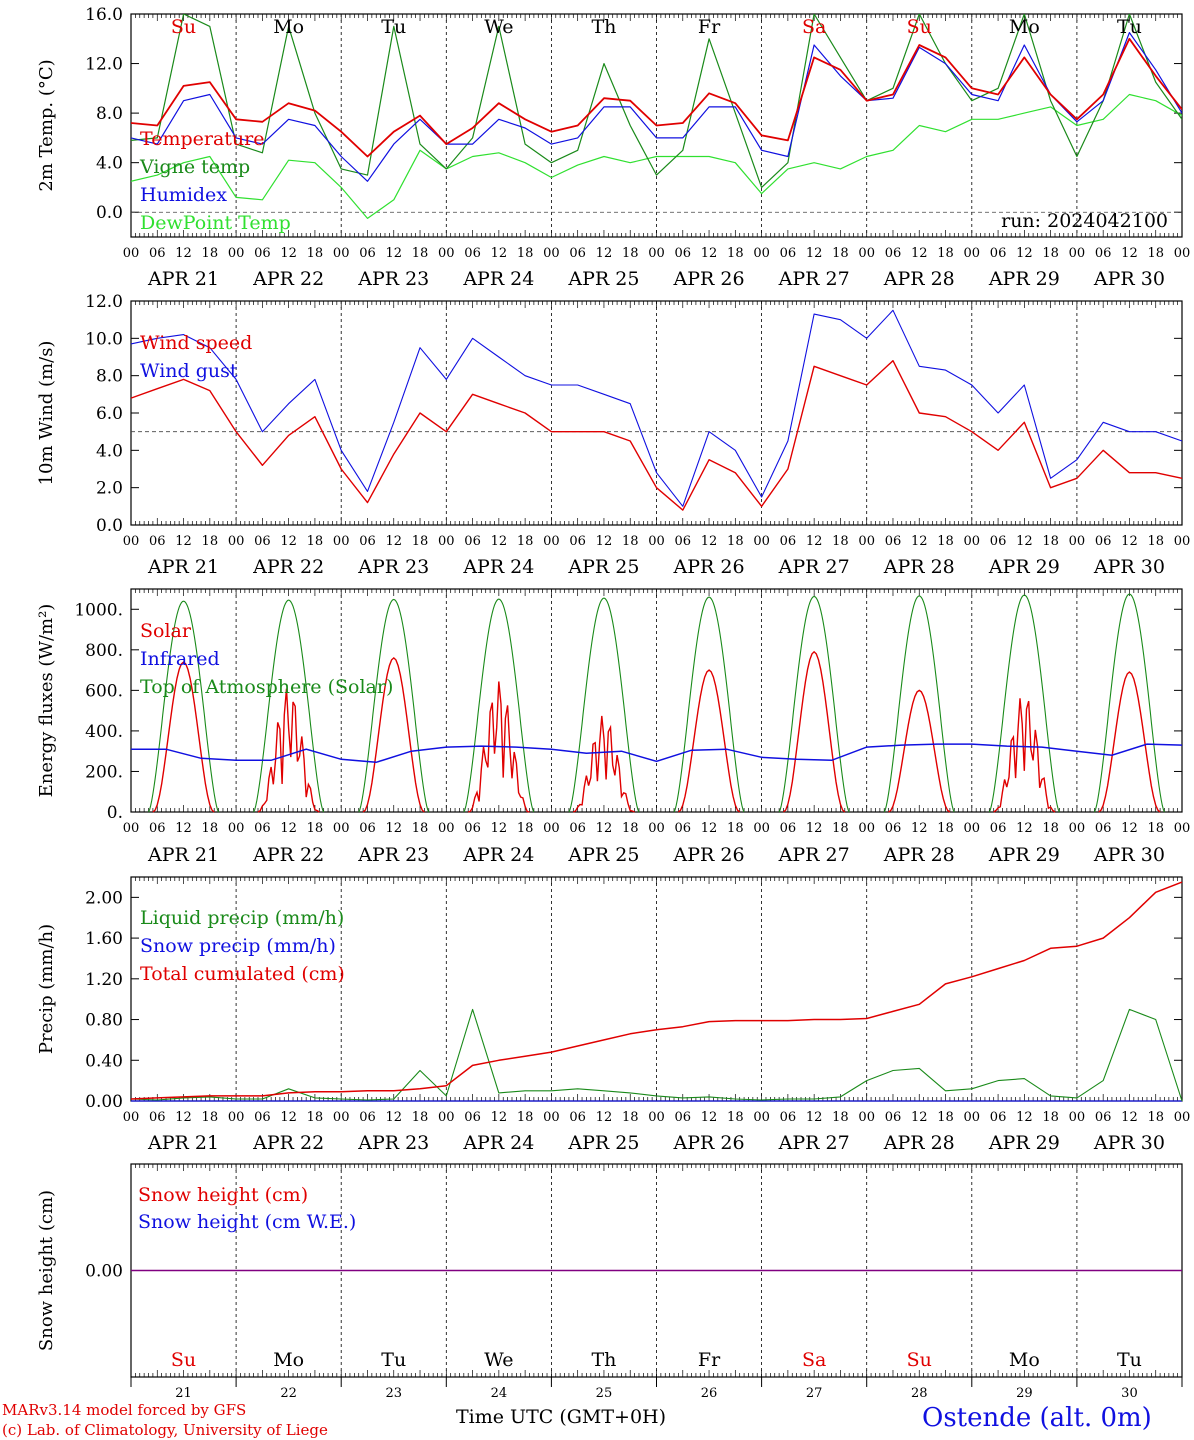  What do you see at coordinates (656, 435) in the screenshot?
I see `series-wind-speed` at bounding box center [656, 435].